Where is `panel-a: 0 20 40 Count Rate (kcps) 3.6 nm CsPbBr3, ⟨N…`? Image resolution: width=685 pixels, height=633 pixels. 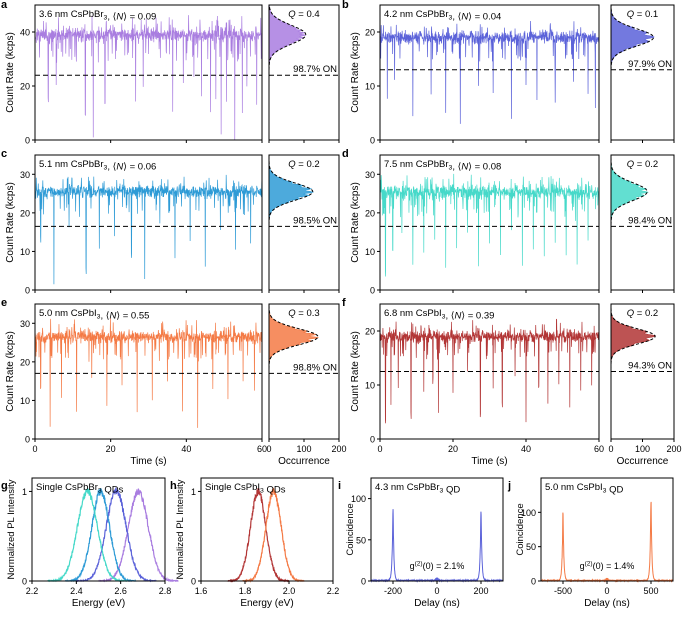 panel-a: 0 20 40 Count Rate (kcps) 3.6 nm CsPbBr3, ⟨N… is located at coordinates (172, 75).